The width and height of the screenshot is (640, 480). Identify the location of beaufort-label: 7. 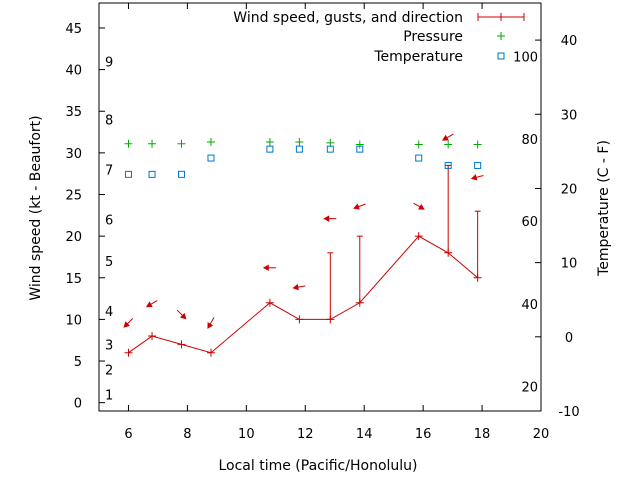
(109, 171).